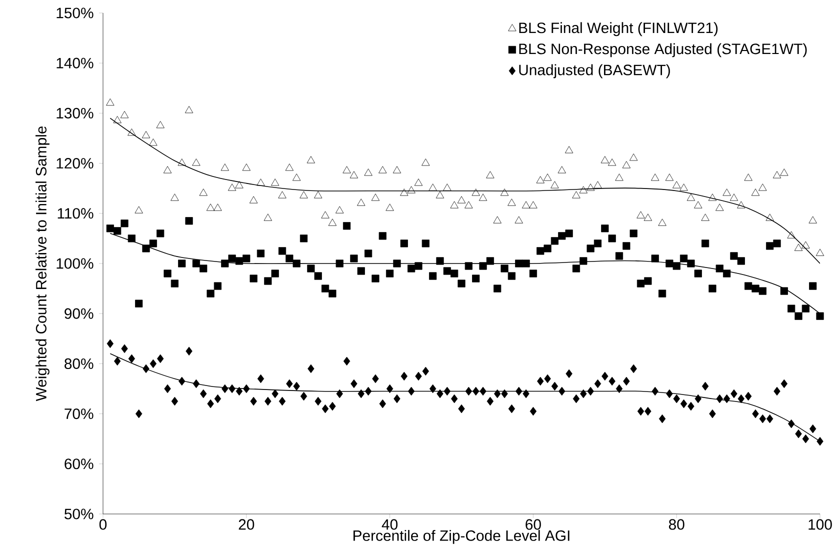 This screenshot has width=840, height=551. Describe the element at coordinates (75, 263) in the screenshot. I see `y-tick-label: 100%` at that location.